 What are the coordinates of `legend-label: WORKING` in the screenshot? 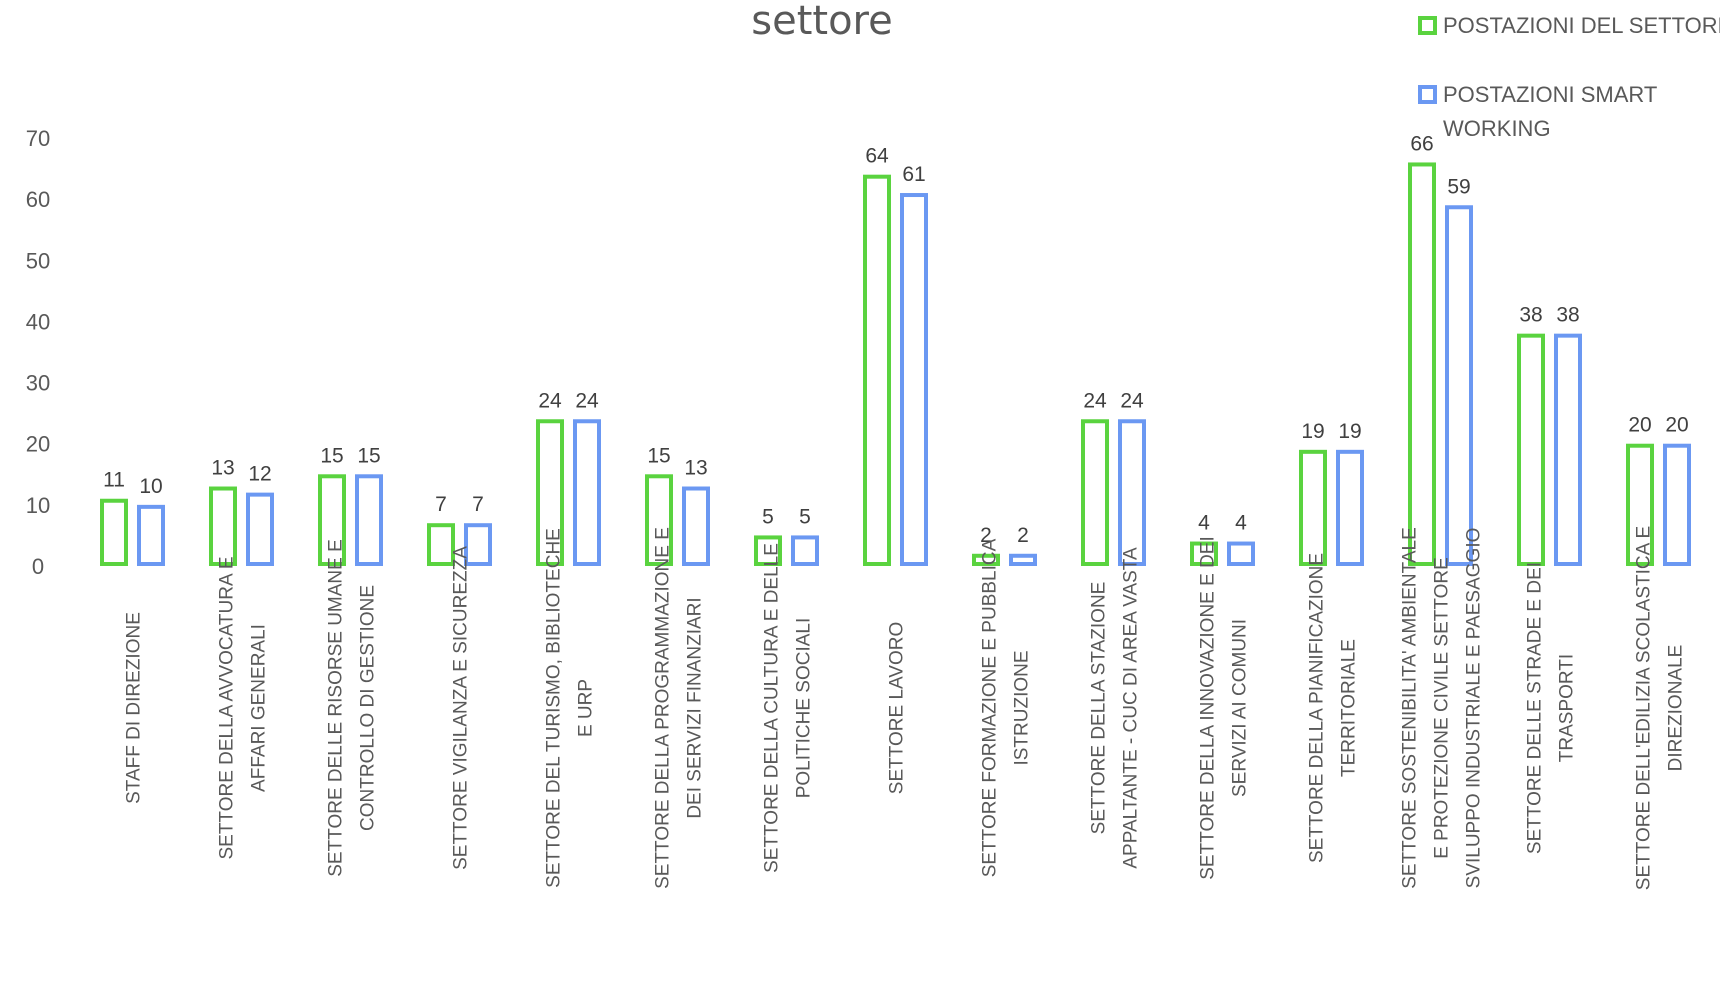 It's located at (1497, 128).